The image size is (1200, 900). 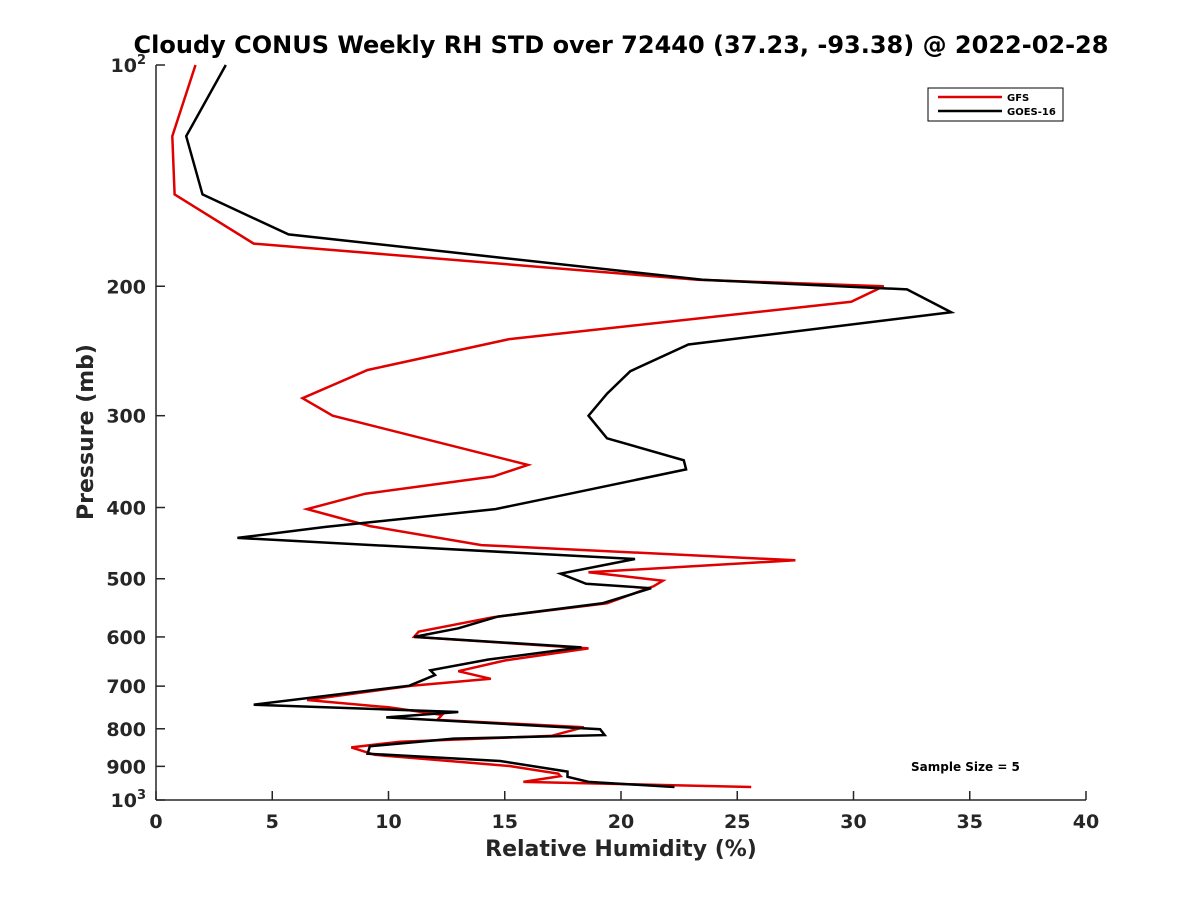 What do you see at coordinates (965, 767) in the screenshot?
I see `sample-size-annotation: Sample Size = 5` at bounding box center [965, 767].